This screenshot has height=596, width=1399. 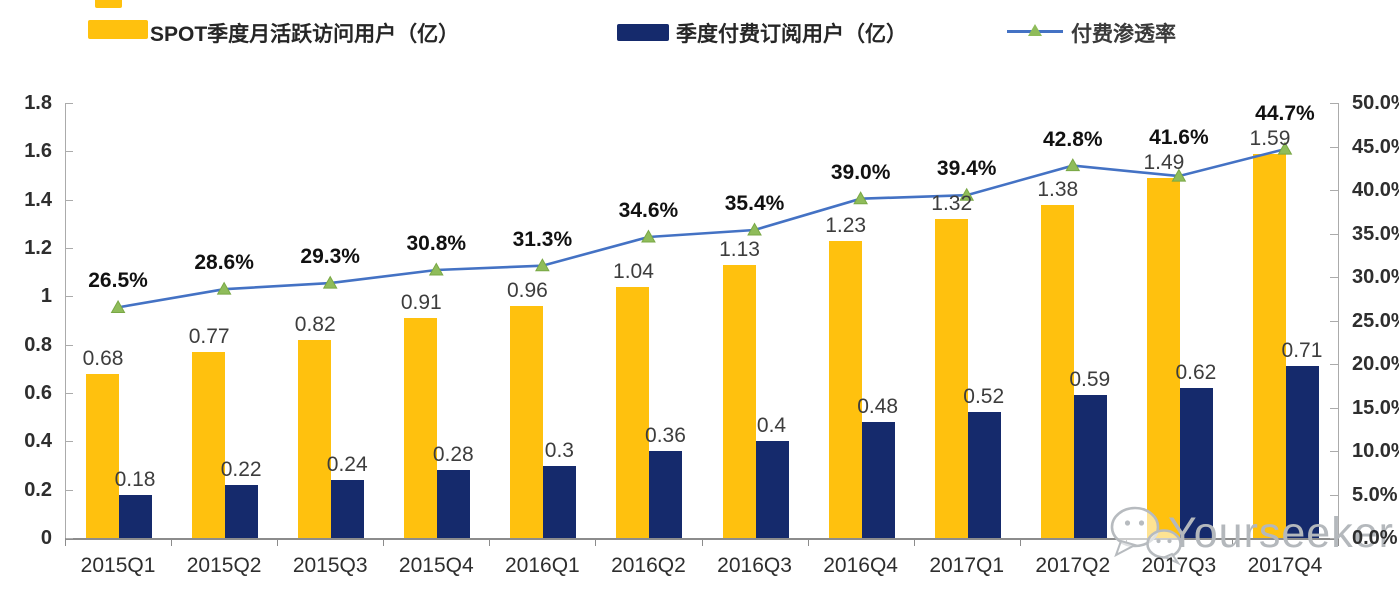 I want to click on subs-value-label-2016Q1: 0.3, so click(x=559, y=450).